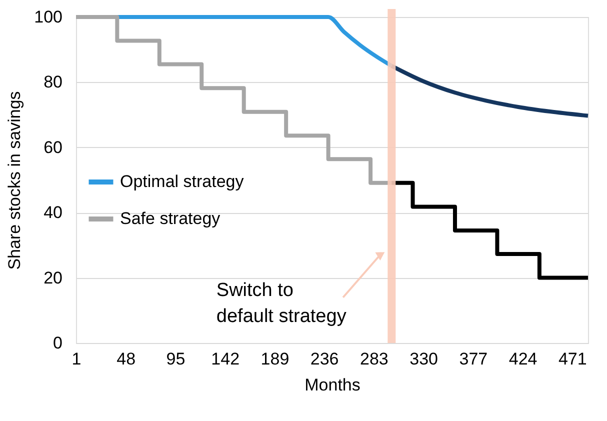  I want to click on x-tick-label: 189, so click(275, 359).